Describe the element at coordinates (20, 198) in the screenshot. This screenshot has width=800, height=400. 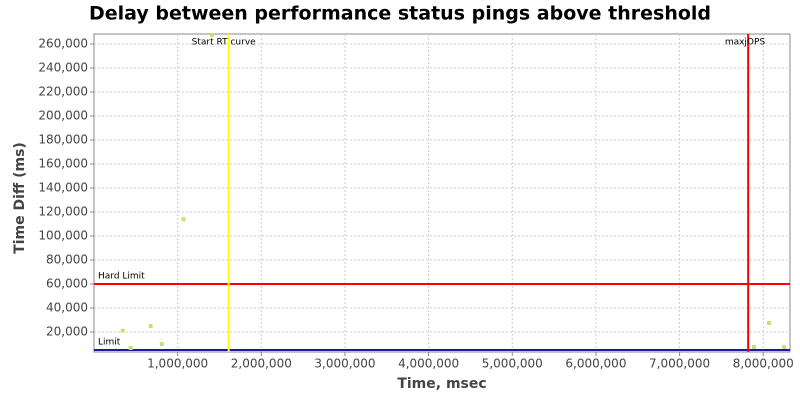
I see `y-axis-label: Time Diff (ms)` at that location.